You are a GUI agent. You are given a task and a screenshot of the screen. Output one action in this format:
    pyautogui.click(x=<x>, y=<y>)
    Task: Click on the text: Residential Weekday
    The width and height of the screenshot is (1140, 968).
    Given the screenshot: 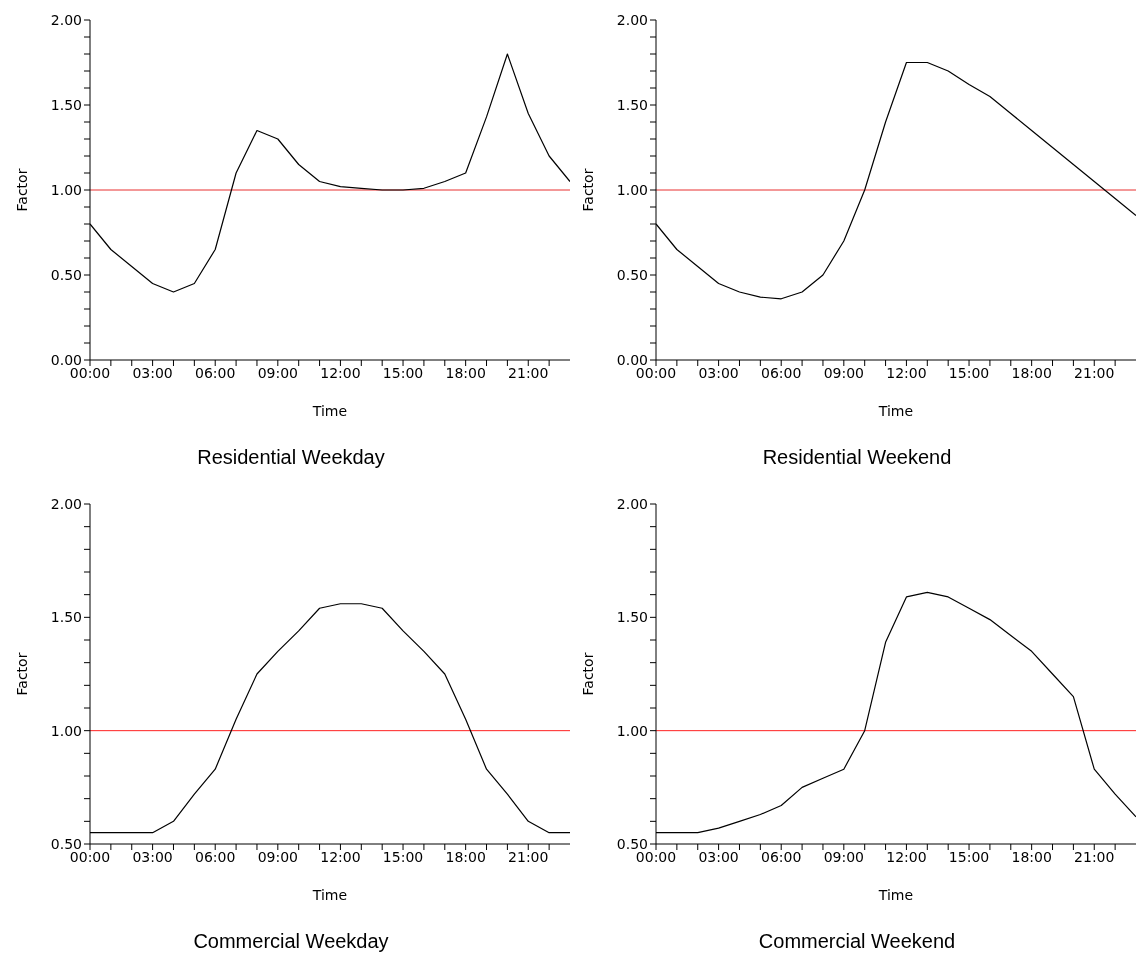 What is the action you would take?
    pyautogui.click(x=291, y=457)
    